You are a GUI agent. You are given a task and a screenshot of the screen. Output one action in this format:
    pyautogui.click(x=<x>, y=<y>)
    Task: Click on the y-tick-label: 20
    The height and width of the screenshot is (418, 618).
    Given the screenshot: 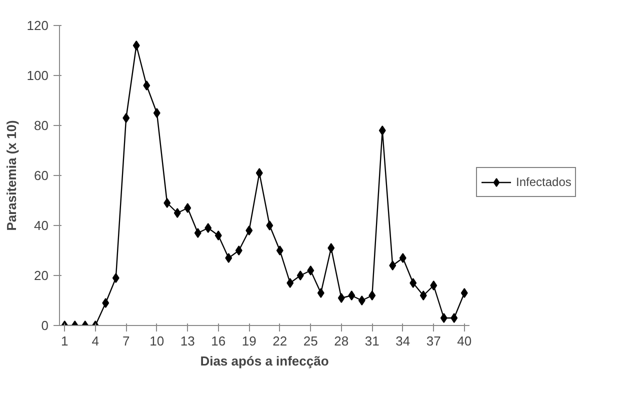 What is the action you would take?
    pyautogui.click(x=41, y=275)
    